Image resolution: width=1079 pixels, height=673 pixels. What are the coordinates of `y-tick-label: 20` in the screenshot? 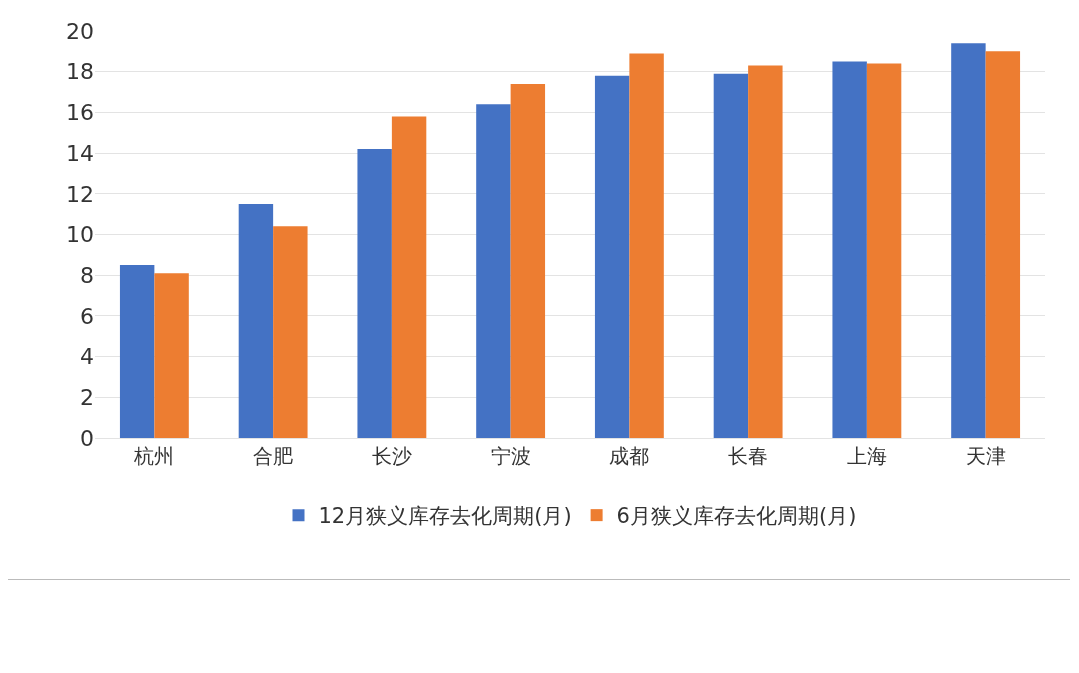 It's located at (80, 31).